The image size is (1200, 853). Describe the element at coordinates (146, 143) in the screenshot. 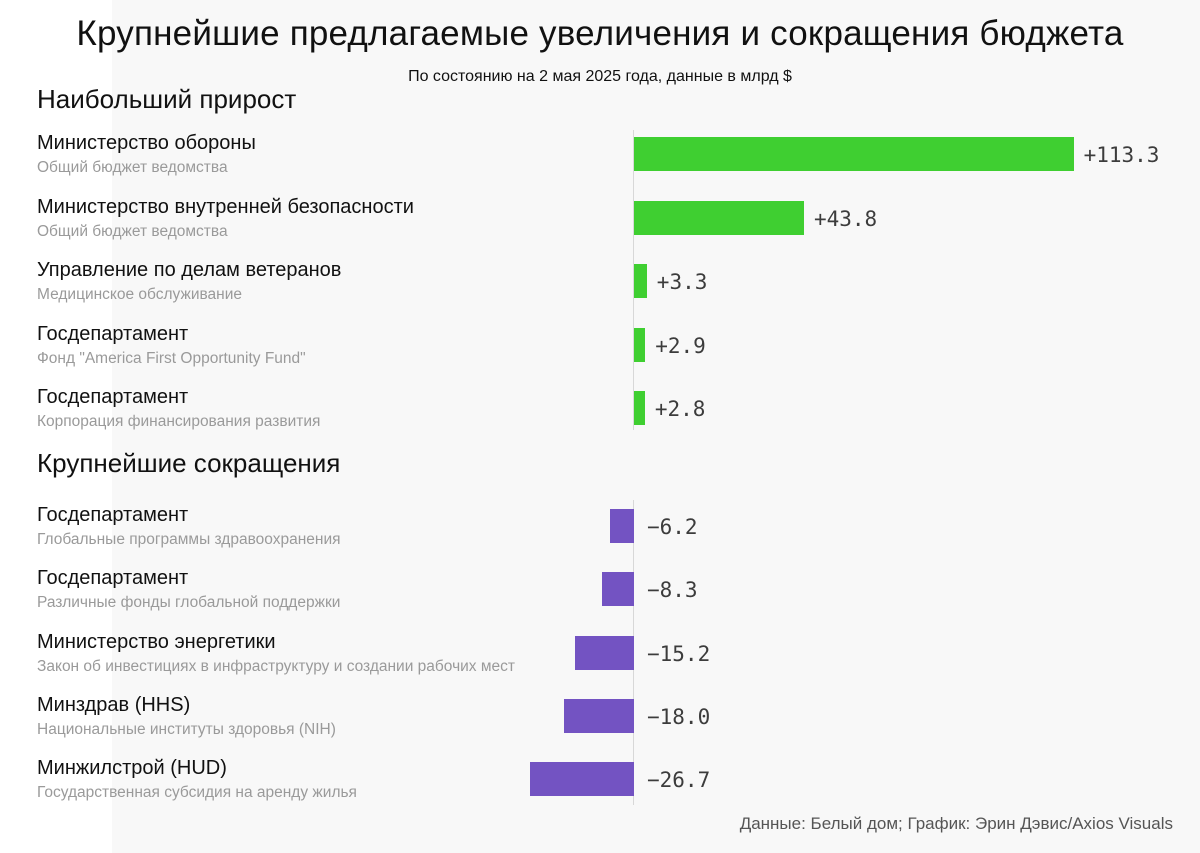

I see `row-label: Министерство обороны` at that location.